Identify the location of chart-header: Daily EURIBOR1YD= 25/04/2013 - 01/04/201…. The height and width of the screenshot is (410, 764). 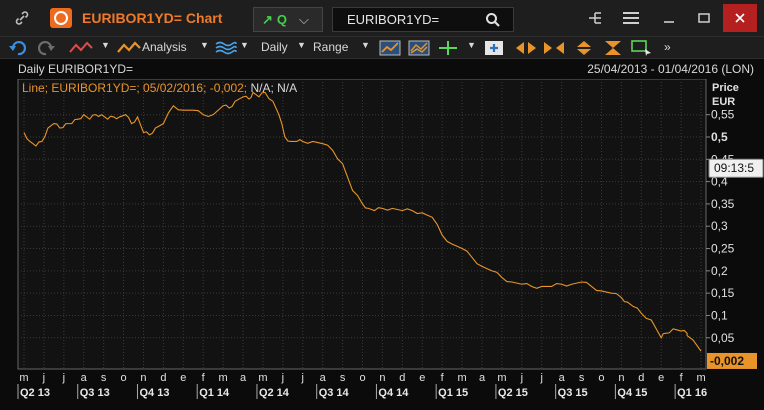
(388, 70).